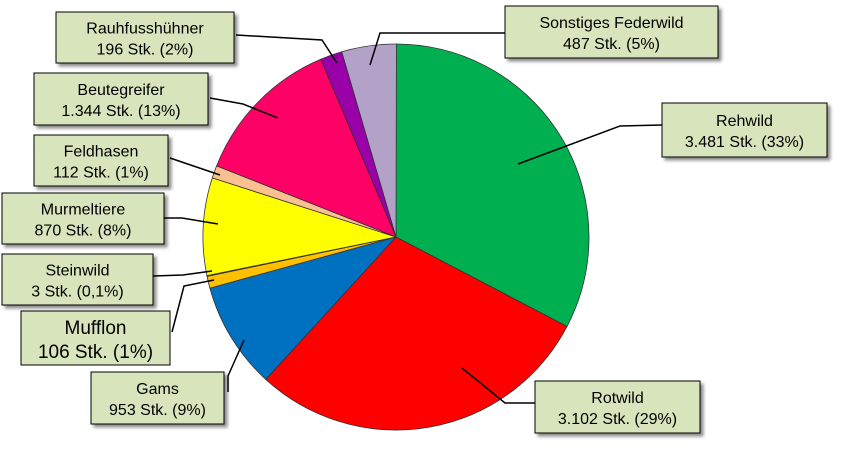 The image size is (850, 468). I want to click on leader-line-beutegreifer, so click(244, 108).